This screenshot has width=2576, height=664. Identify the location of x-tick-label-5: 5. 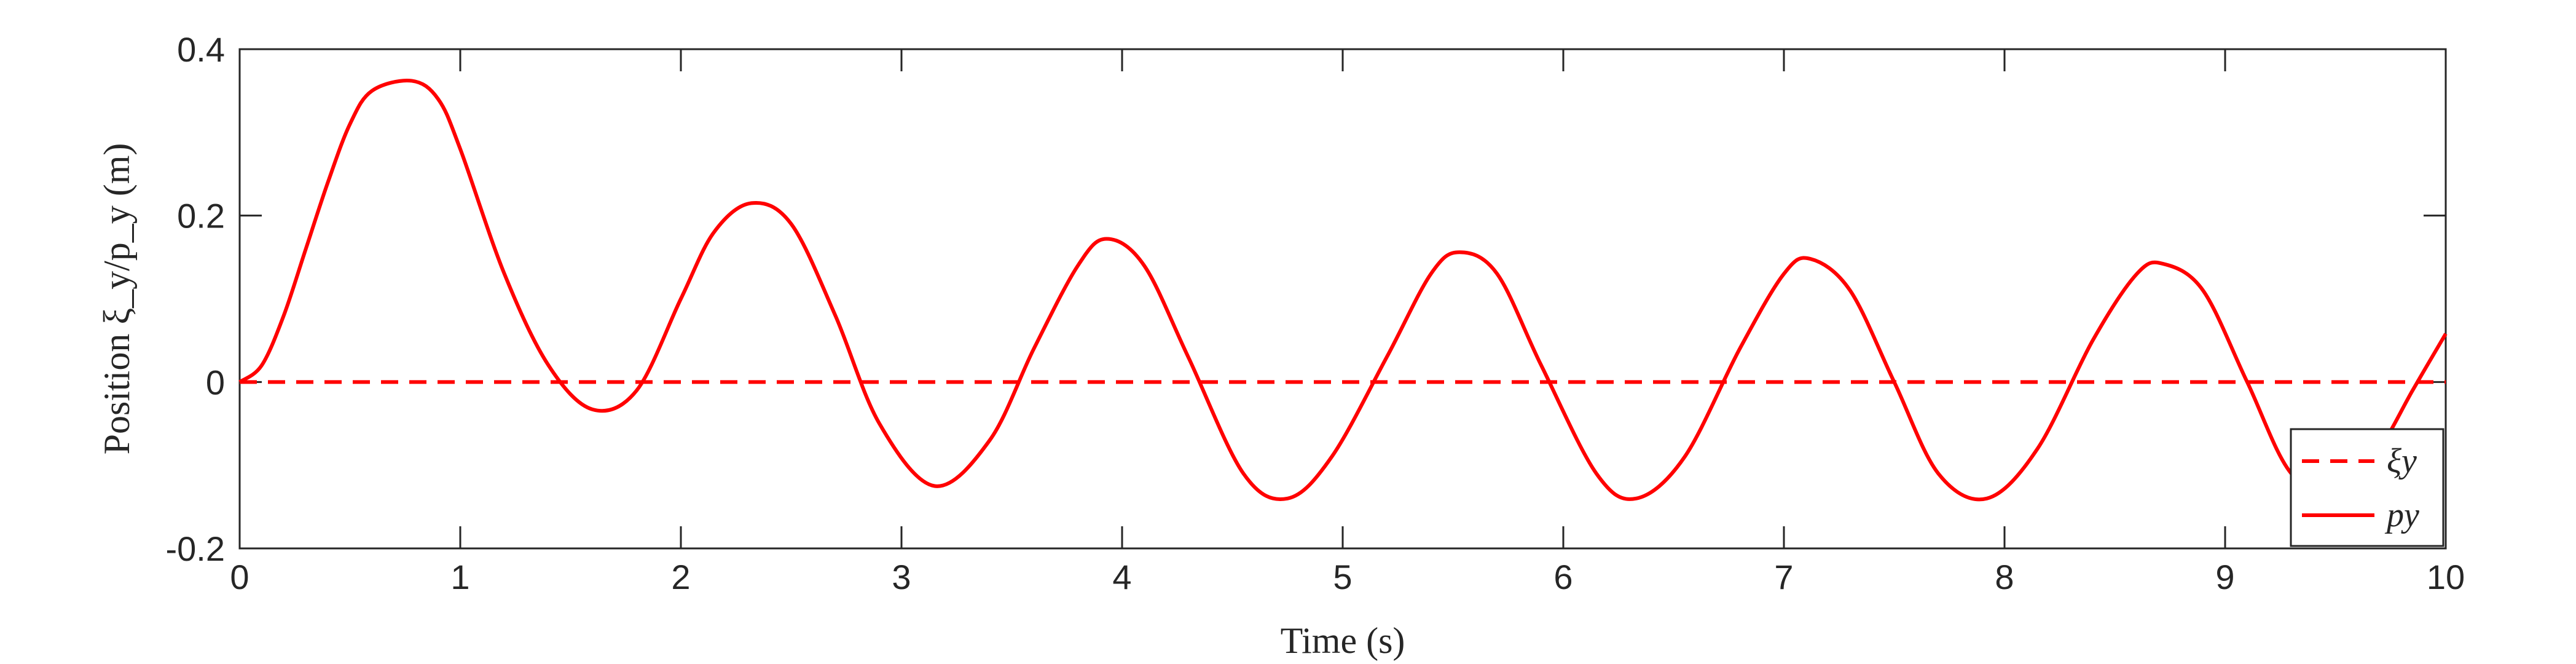
(1342, 577).